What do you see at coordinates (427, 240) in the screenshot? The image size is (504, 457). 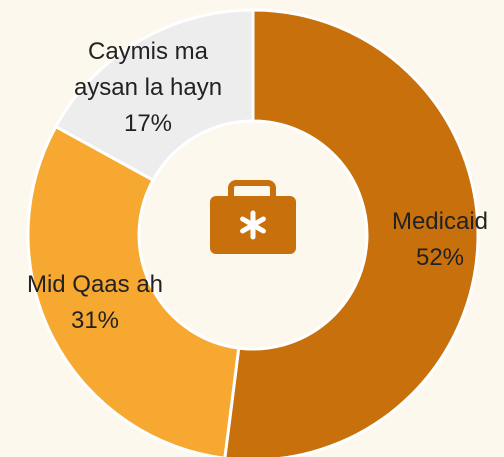 I see `slice-label: Medicaid 52%` at bounding box center [427, 240].